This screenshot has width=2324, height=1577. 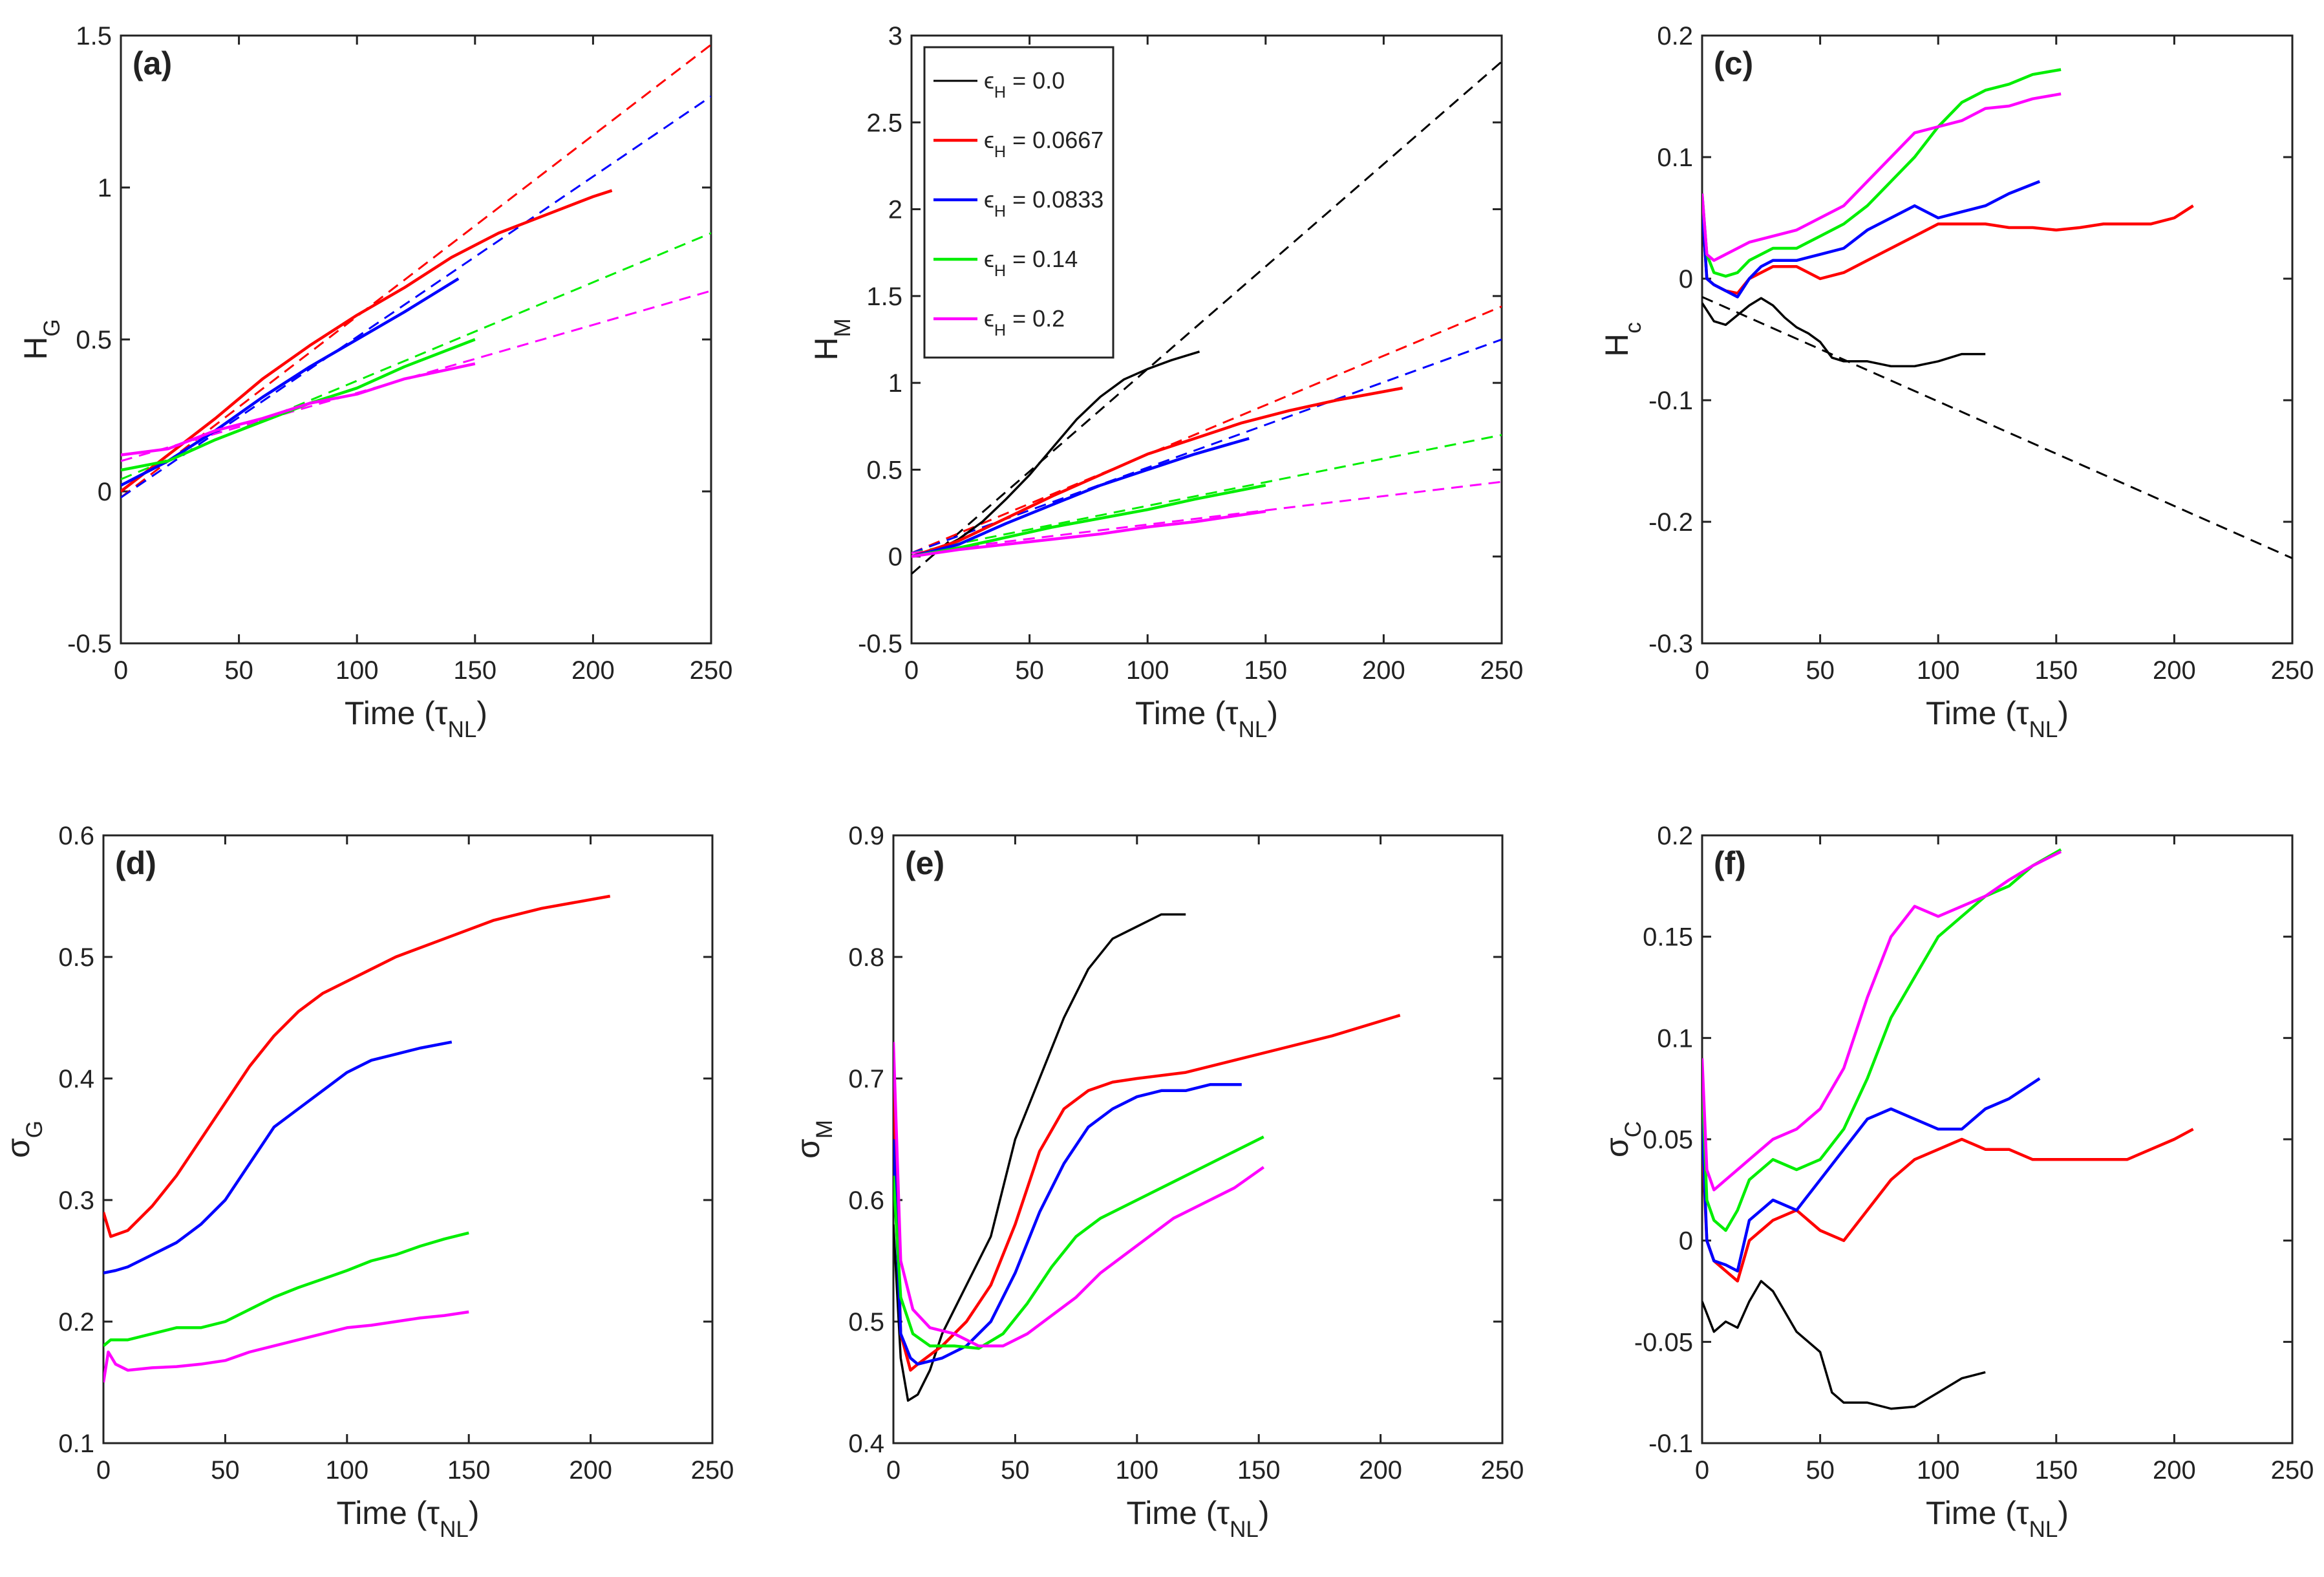 I want to click on y-axis-label: σM, so click(x=813, y=1139).